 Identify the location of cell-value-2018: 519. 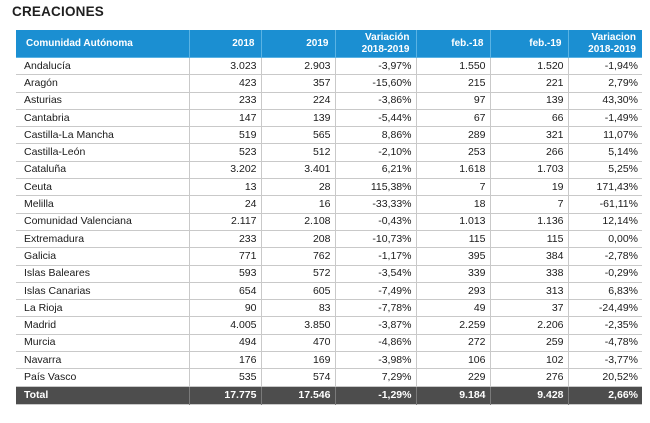
(224, 135).